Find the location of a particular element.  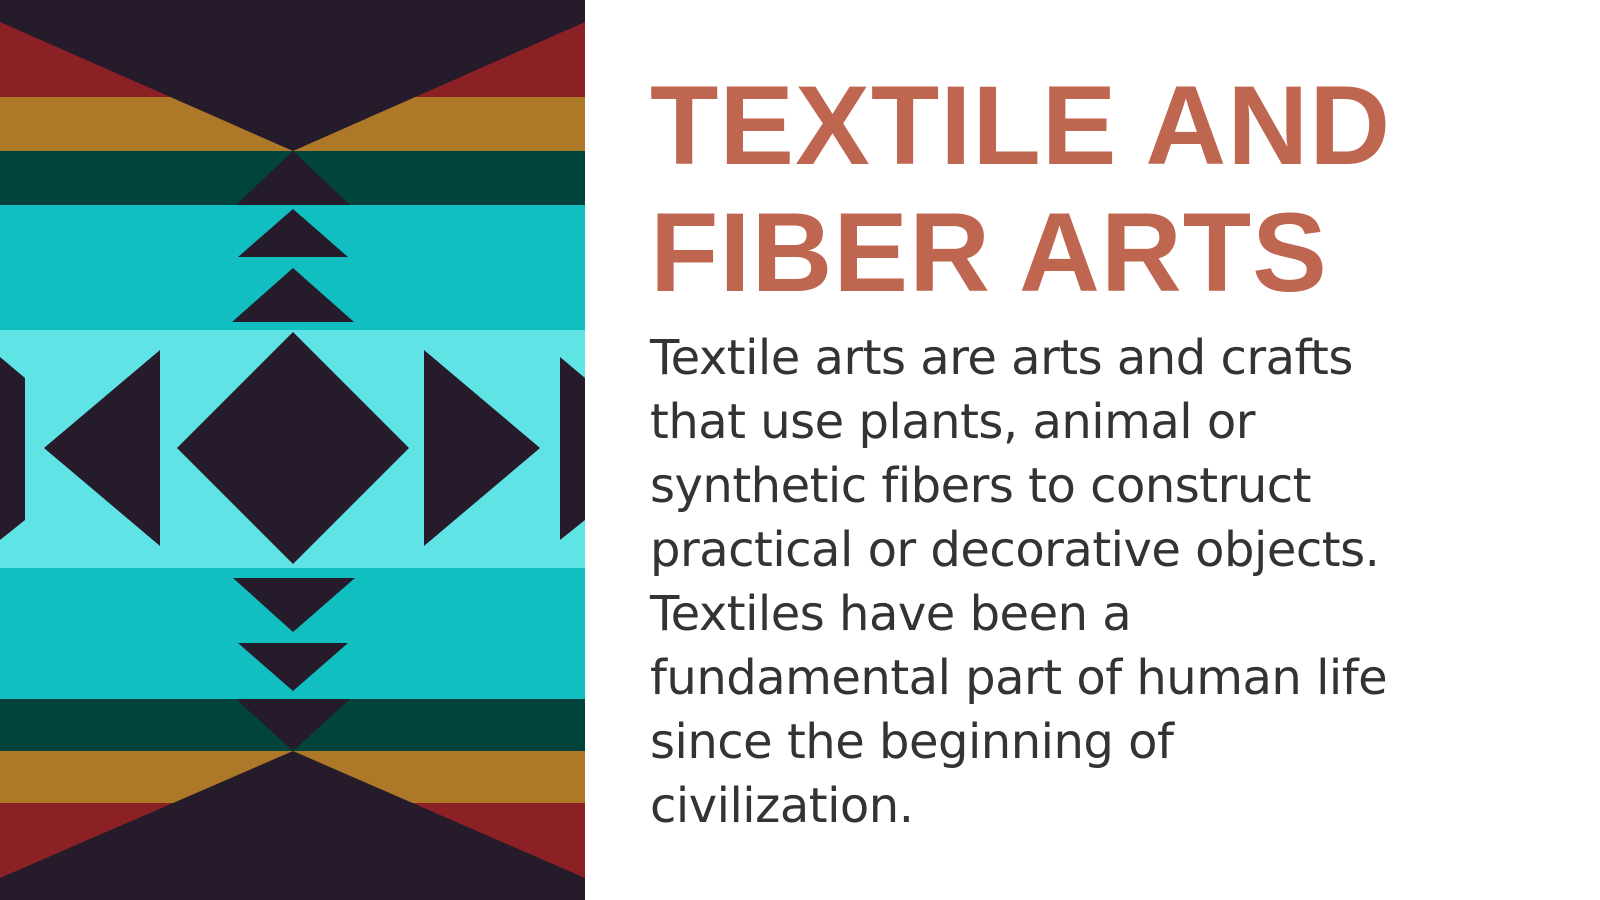

pattern-triangle-left is located at coordinates (102, 448).